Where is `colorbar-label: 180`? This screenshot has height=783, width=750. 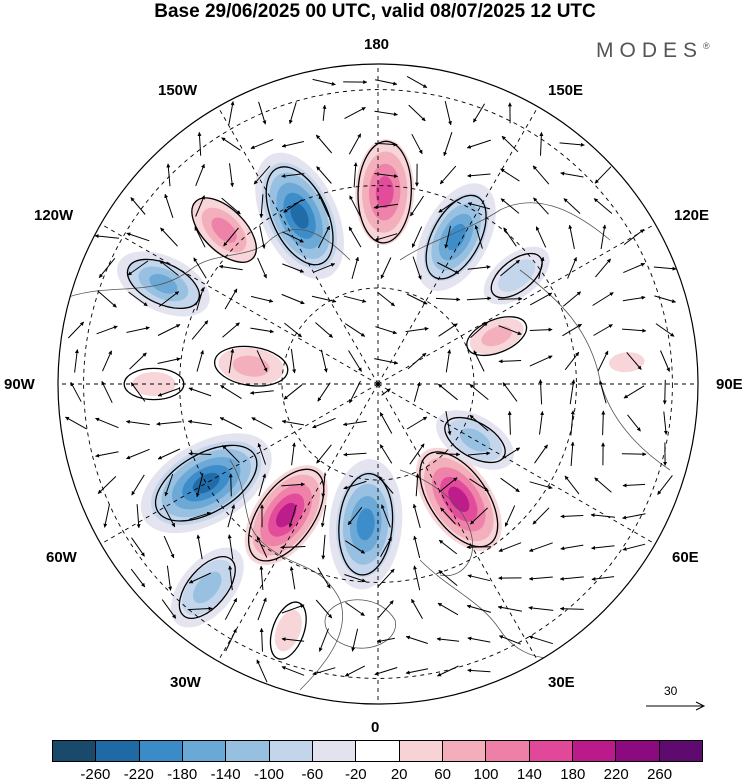
colorbar-label: 180 is located at coordinates (573, 774).